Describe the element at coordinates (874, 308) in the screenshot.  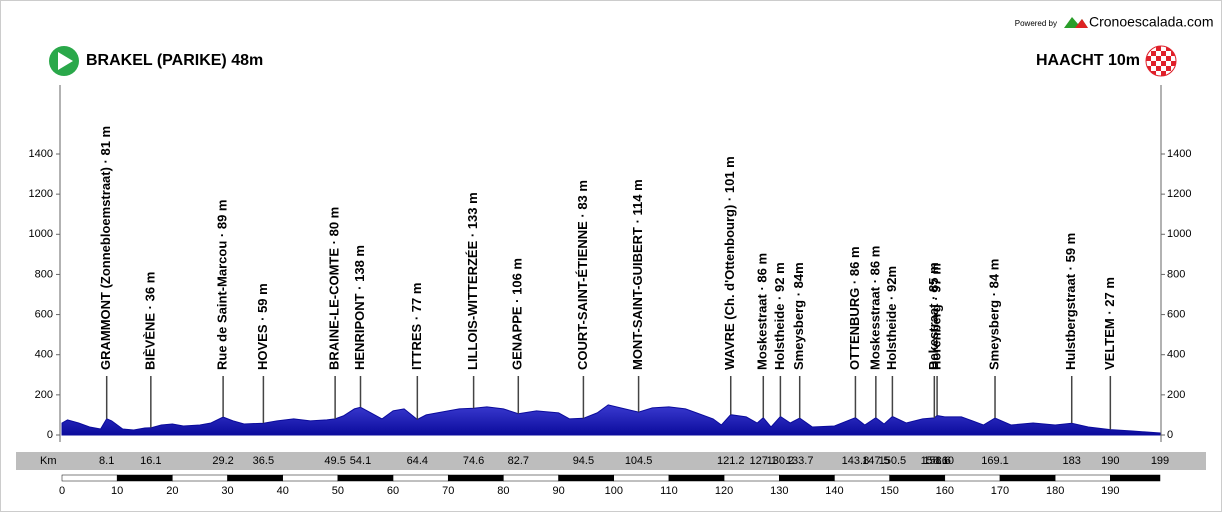
I see `waypoint-label: Moskesstraat · 86 m` at that location.